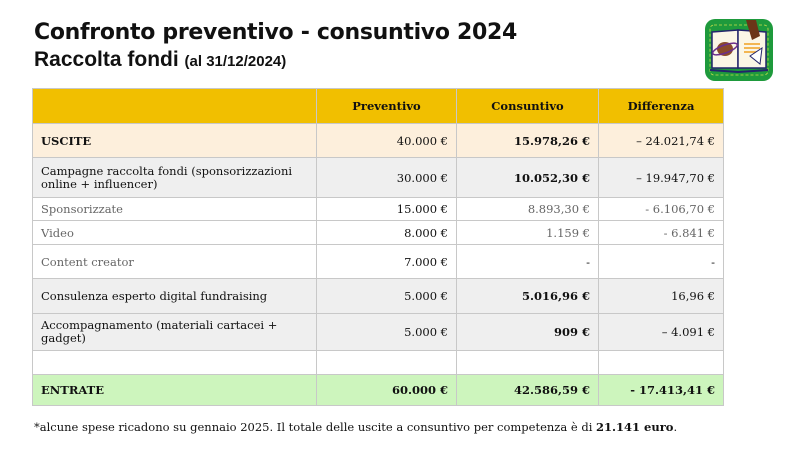  What do you see at coordinates (106, 59) in the screenshot?
I see `subtitle-text: Raccolta fondi` at bounding box center [106, 59].